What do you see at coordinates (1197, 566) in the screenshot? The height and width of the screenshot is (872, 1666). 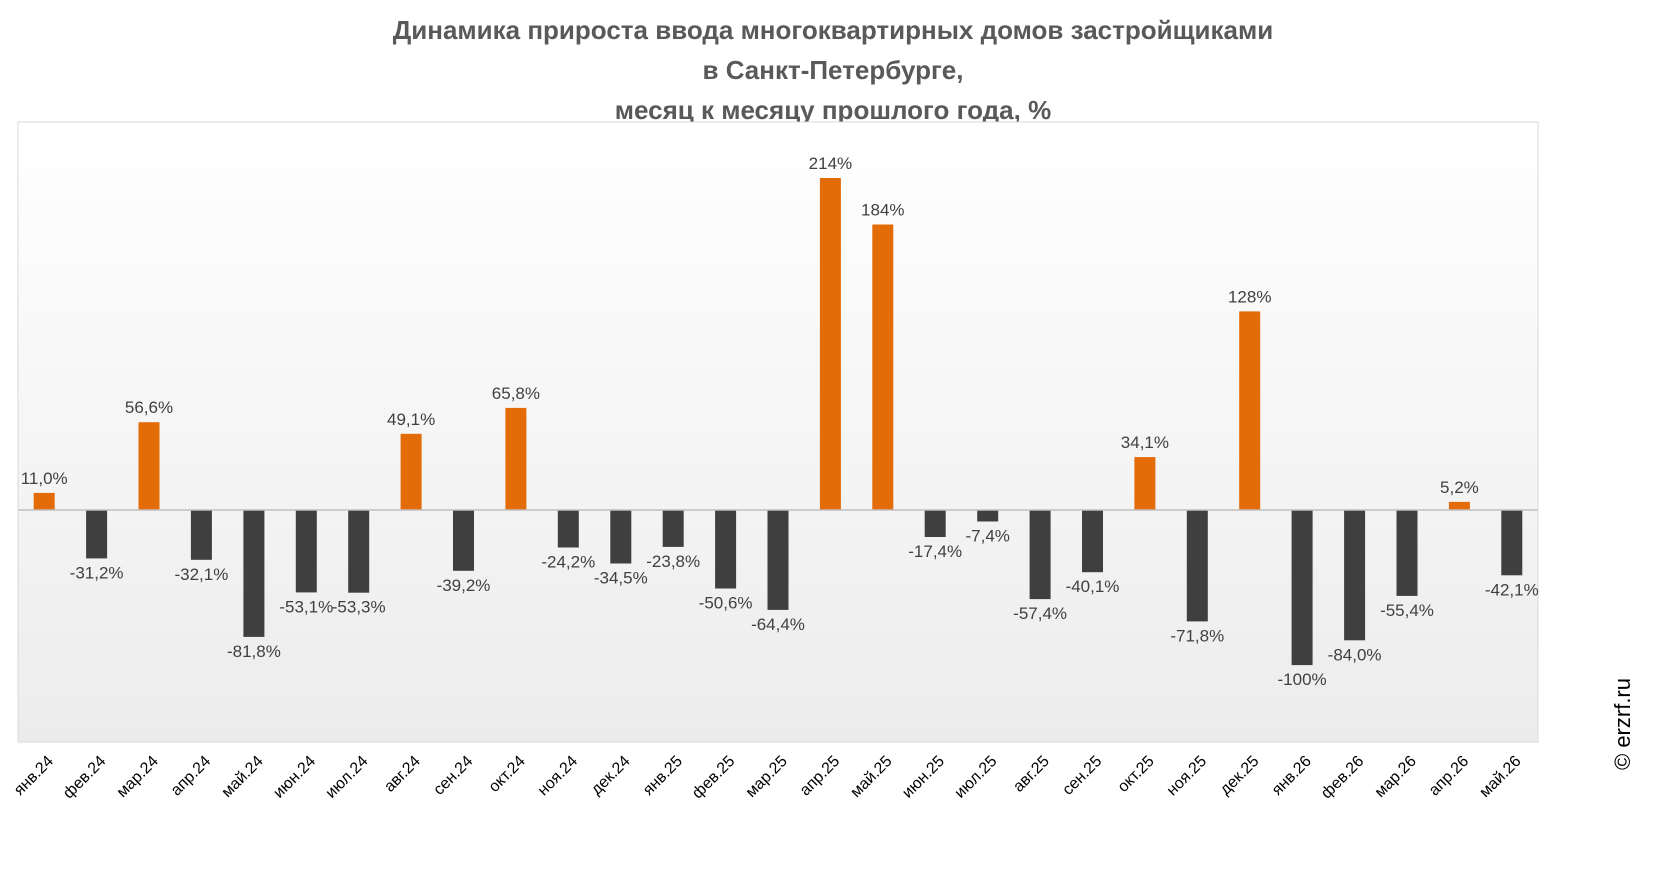 I see `bar-ноя.25` at bounding box center [1197, 566].